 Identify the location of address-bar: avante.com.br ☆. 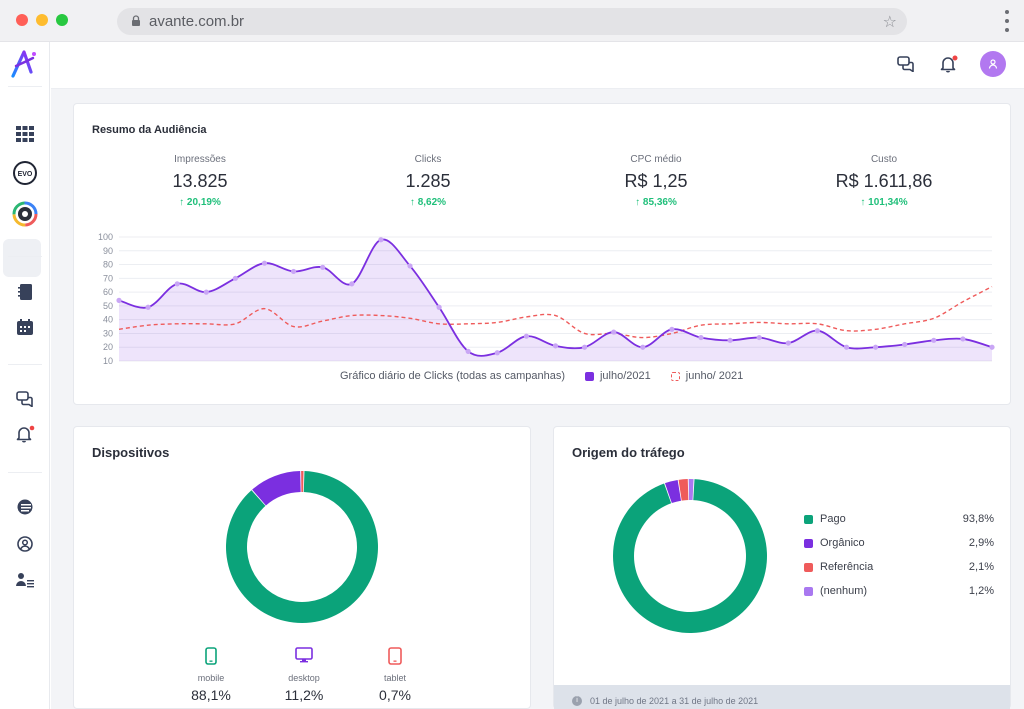
(512, 21).